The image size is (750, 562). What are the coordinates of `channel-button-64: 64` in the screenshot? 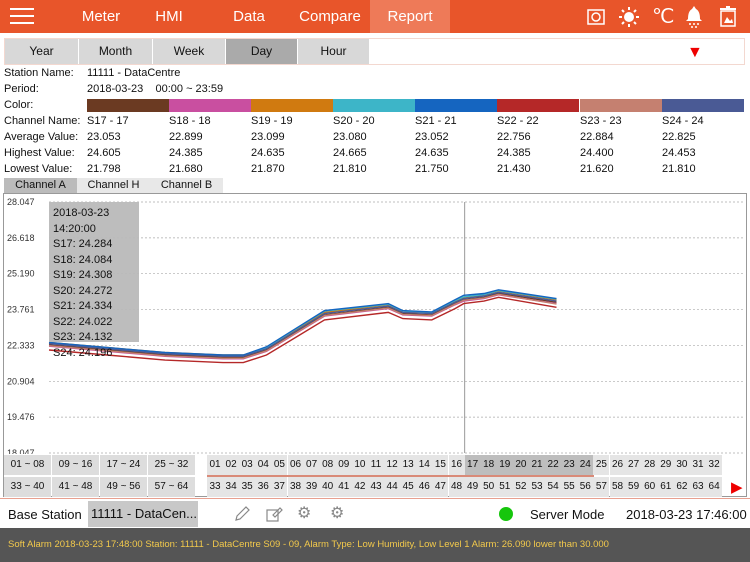 It's located at (714, 487).